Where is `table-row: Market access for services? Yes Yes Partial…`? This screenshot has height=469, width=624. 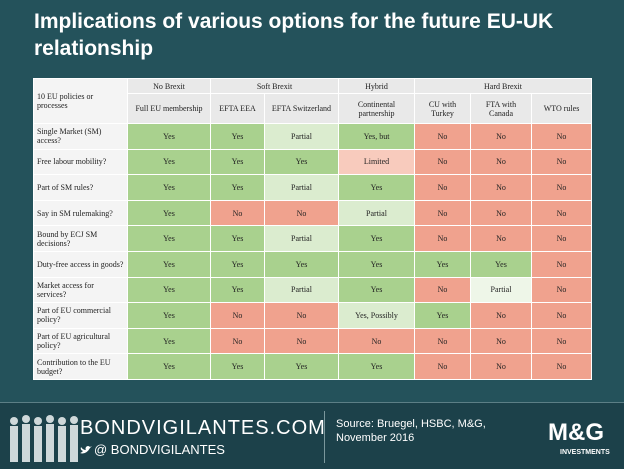
table-row: Market access for services? Yes Yes Partial… is located at coordinates (312, 290).